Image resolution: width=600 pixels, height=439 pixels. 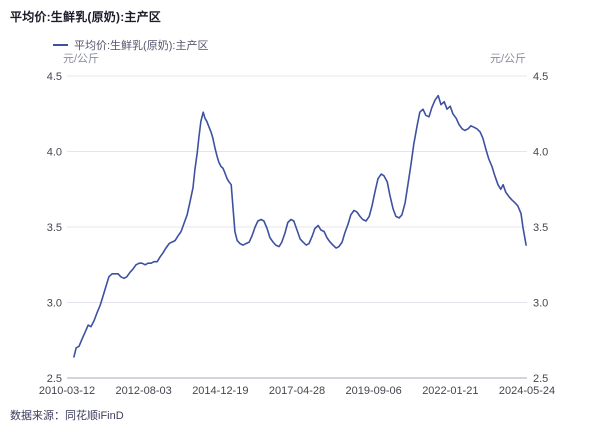 I want to click on legend-label: 平均价:生鲜乳(原奶):主产区, so click(x=141, y=46).